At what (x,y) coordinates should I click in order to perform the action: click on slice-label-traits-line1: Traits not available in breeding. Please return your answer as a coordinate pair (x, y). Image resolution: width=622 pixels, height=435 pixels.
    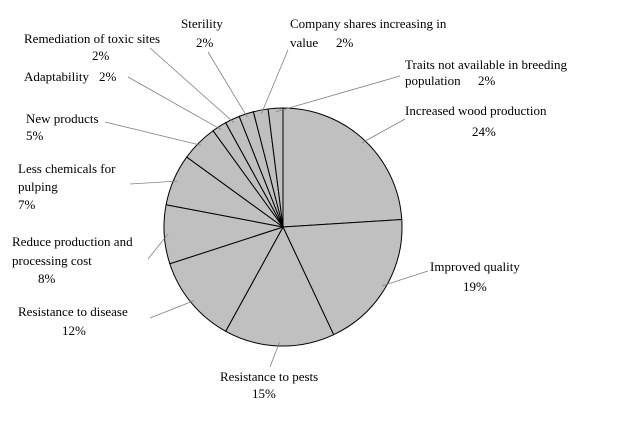
    Looking at the image, I should click on (486, 64).